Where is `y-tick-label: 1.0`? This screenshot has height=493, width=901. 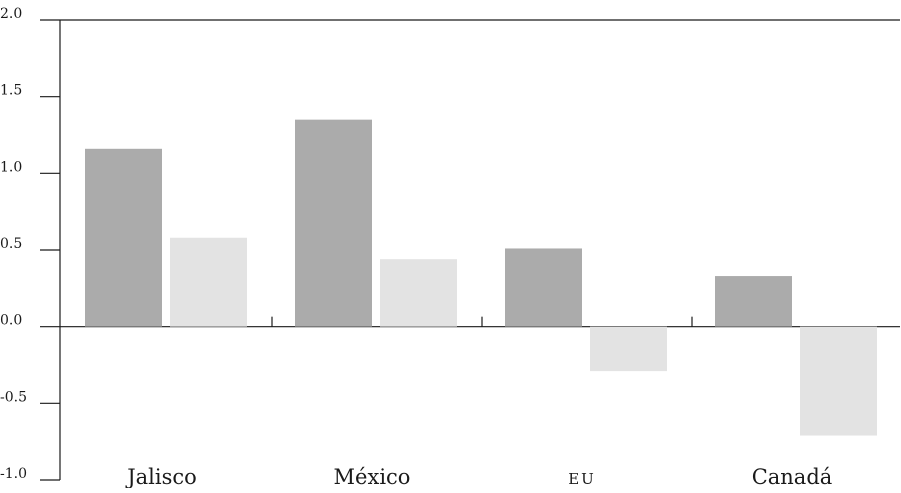 y-tick-label: 1.0 is located at coordinates (11, 167).